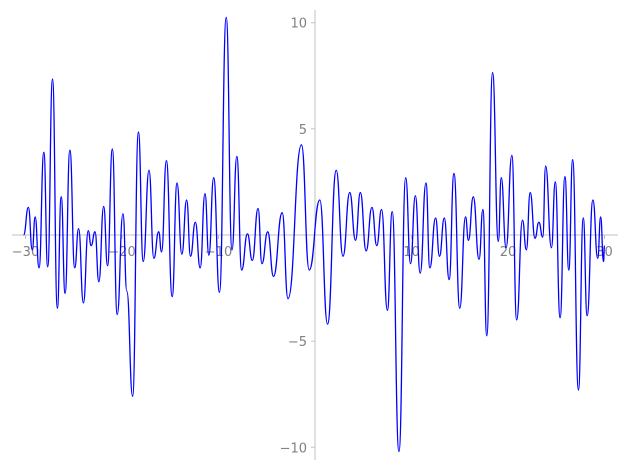 The image size is (627, 474). What do you see at coordinates (293, 448) in the screenshot?
I see `y-tick-label: −10` at bounding box center [293, 448].